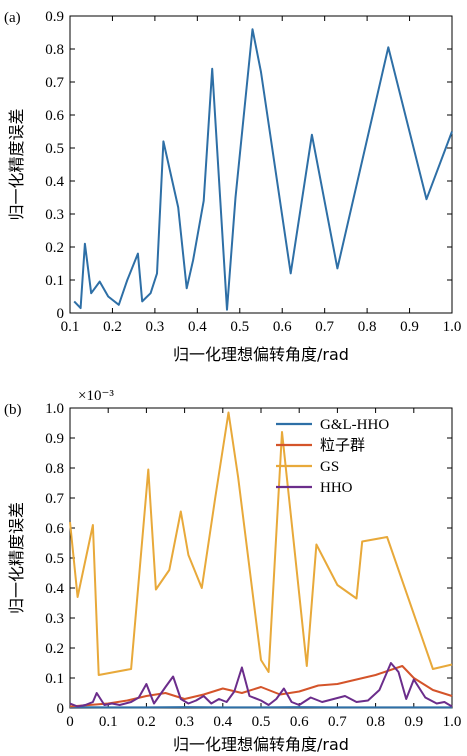 This screenshot has height=756, width=467. Describe the element at coordinates (336, 488) in the screenshot. I see `legend-label: HHO` at that location.